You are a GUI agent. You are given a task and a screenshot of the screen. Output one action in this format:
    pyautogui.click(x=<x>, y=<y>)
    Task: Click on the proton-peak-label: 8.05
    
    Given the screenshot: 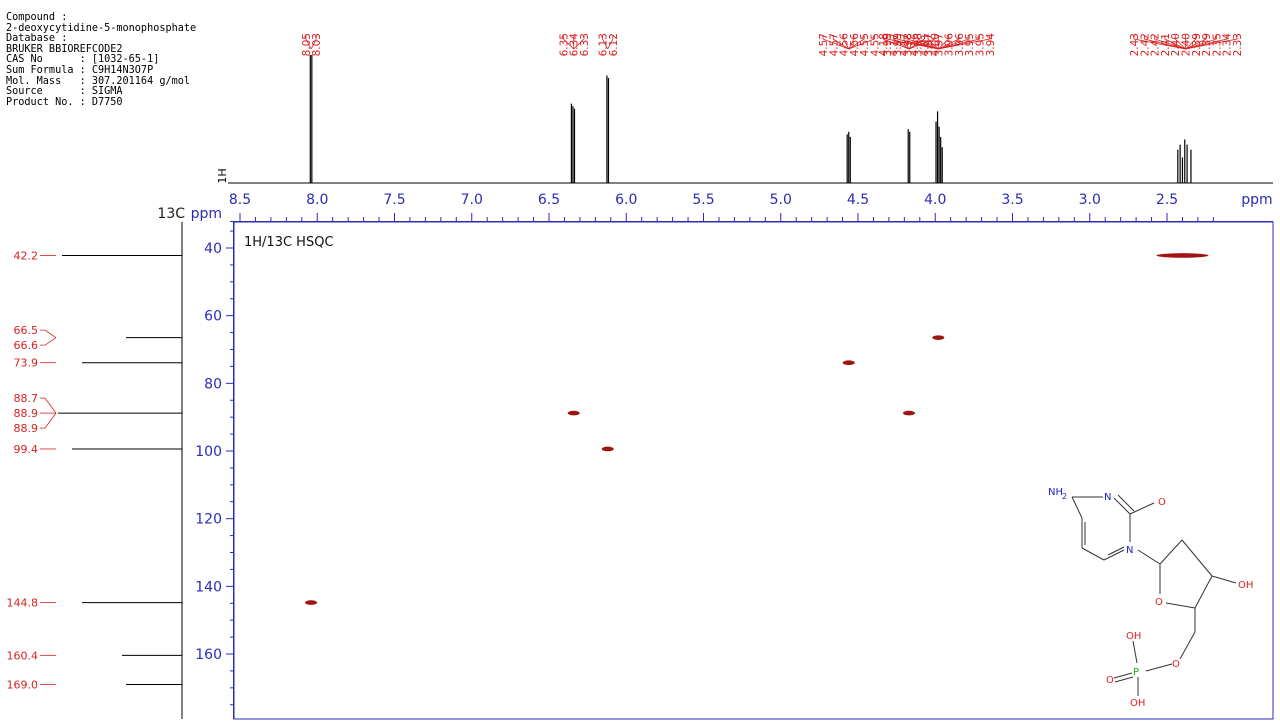 What is the action you would take?
    pyautogui.click(x=307, y=44)
    